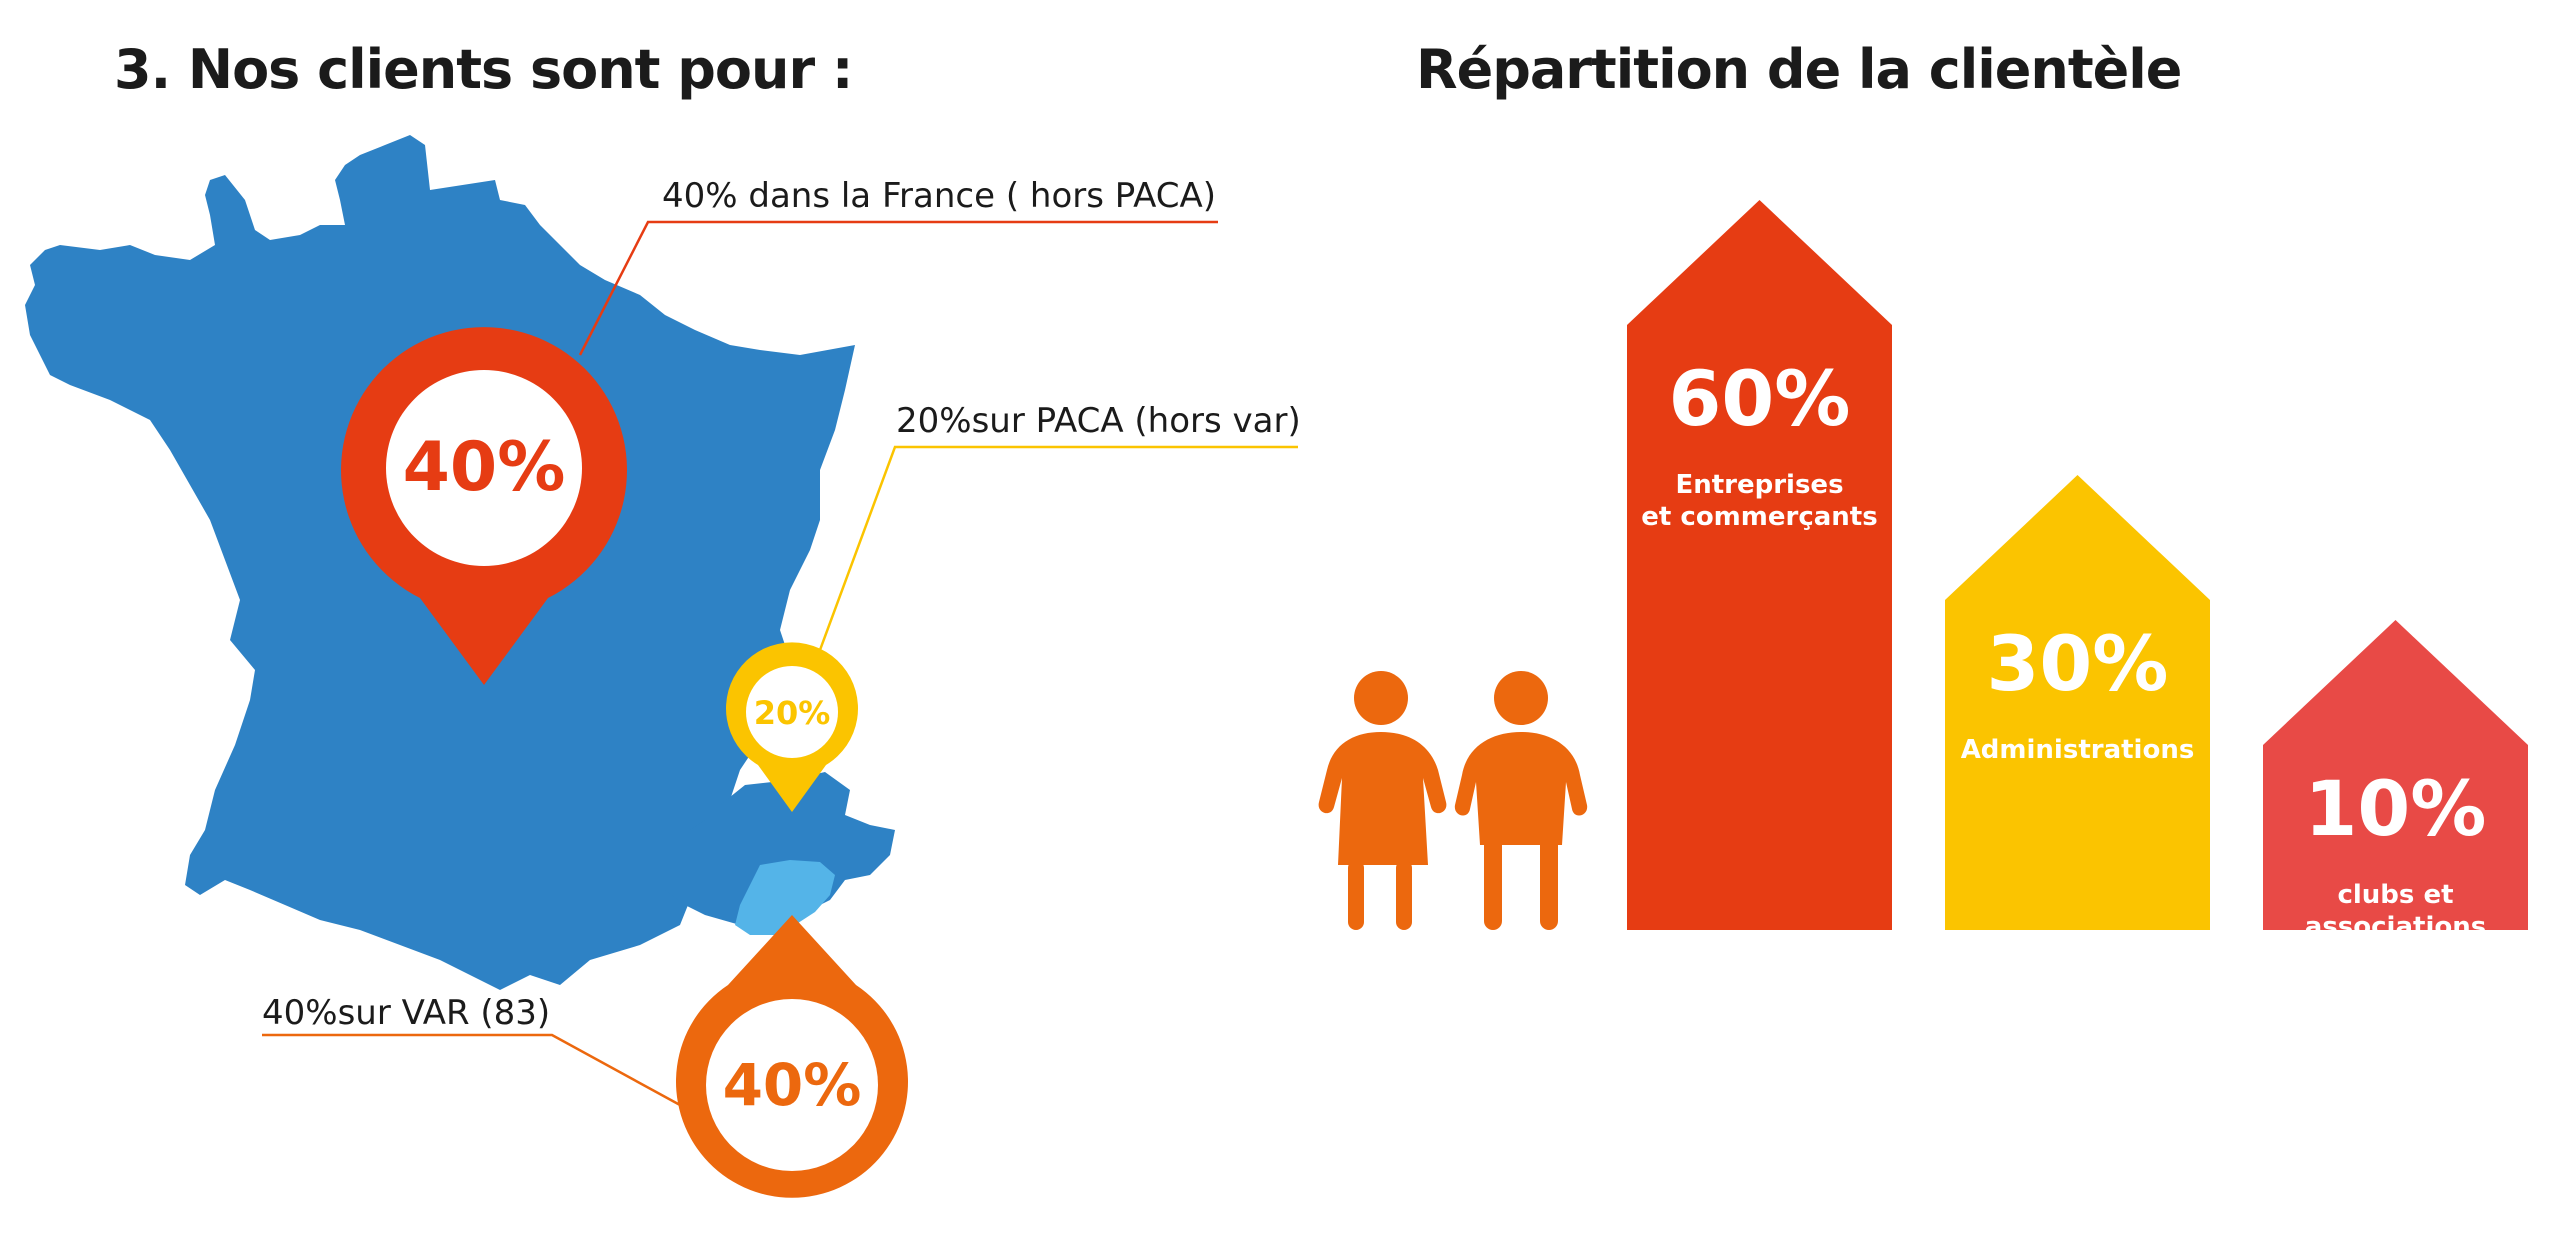 Image resolution: width=2560 pixels, height=1245 pixels. What do you see at coordinates (1521, 800) in the screenshot?
I see `man-figure` at bounding box center [1521, 800].